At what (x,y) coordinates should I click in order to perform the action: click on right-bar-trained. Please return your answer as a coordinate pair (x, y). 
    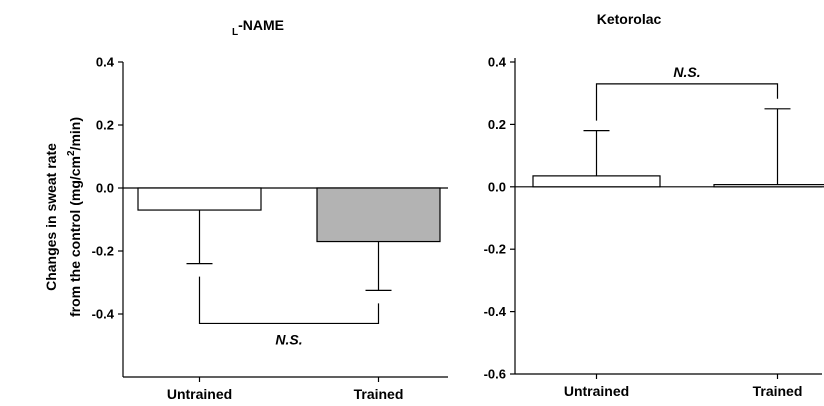
    Looking at the image, I should click on (768, 186).